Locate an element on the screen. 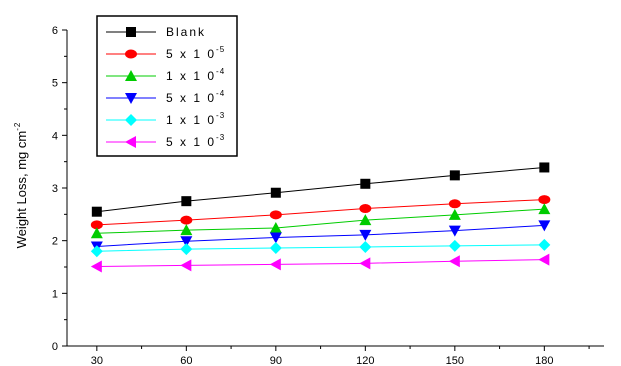 Image resolution: width=621 pixels, height=366 pixels. y-tick-label: 1 is located at coordinates (55, 294).